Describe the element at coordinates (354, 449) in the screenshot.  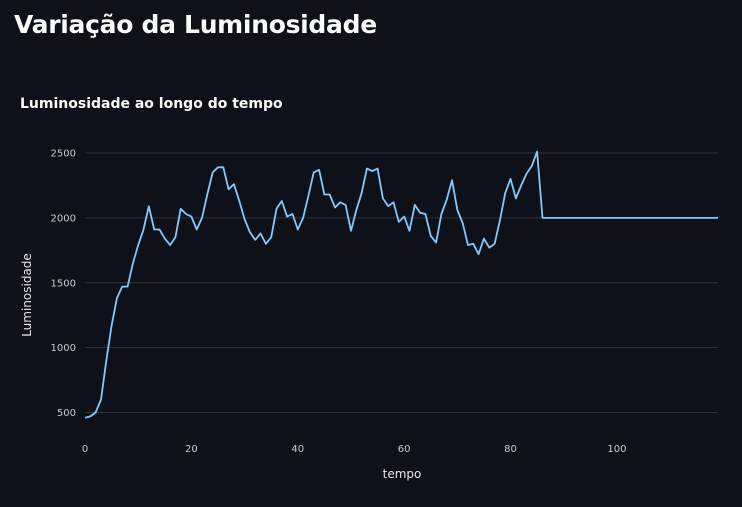
I see `x-tick-labels: 0 20 40 60 80 100` at that location.